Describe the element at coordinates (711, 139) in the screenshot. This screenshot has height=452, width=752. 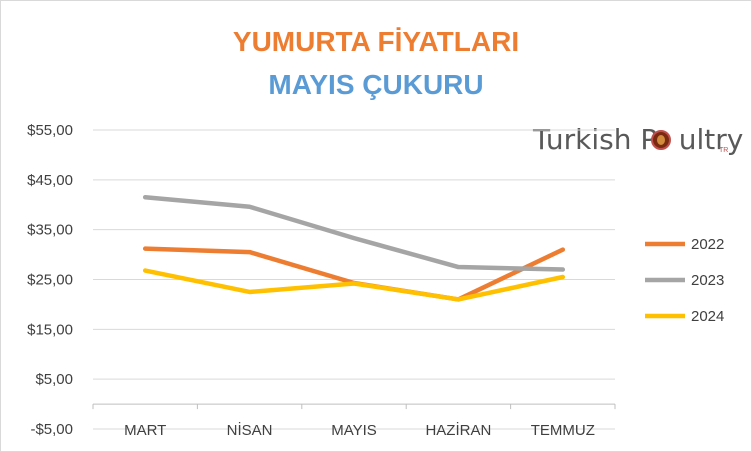
I see `logo-text-after: ultry` at that location.